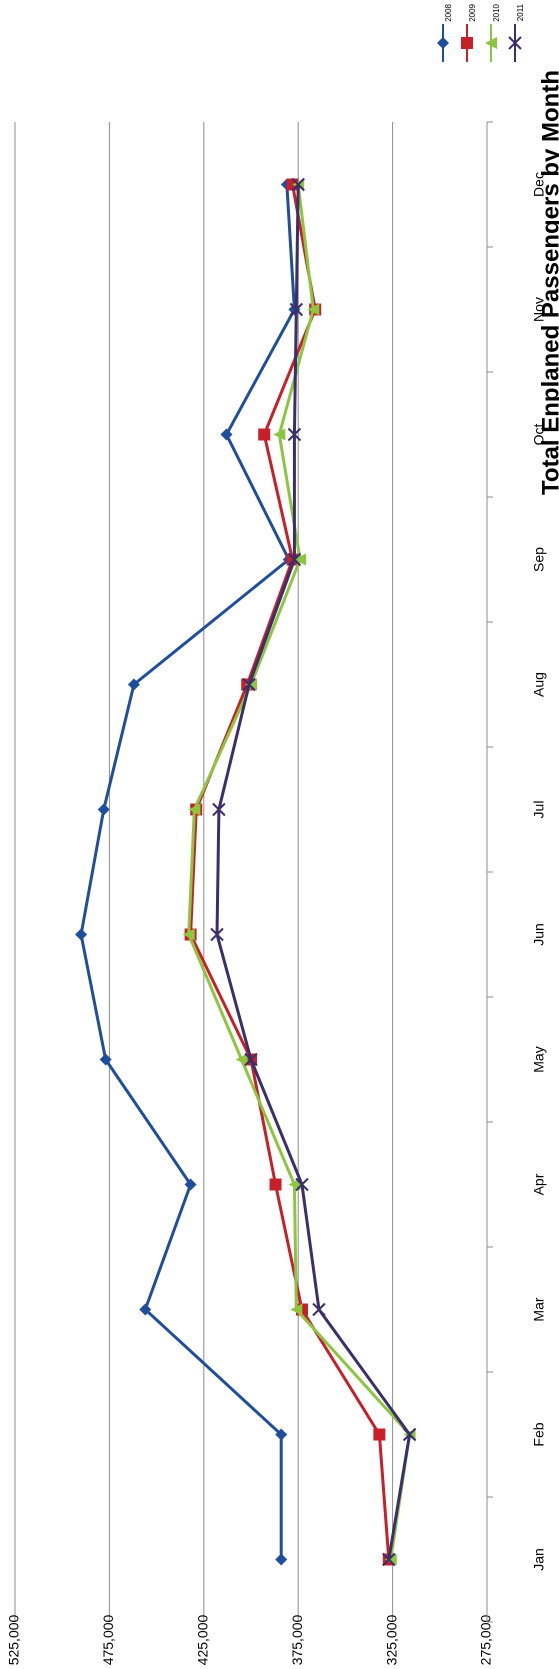 Image resolution: width=559 pixels, height=1669 pixels. Describe the element at coordinates (203, 1639) in the screenshot. I see `y-tick-label: 425,000` at that location.